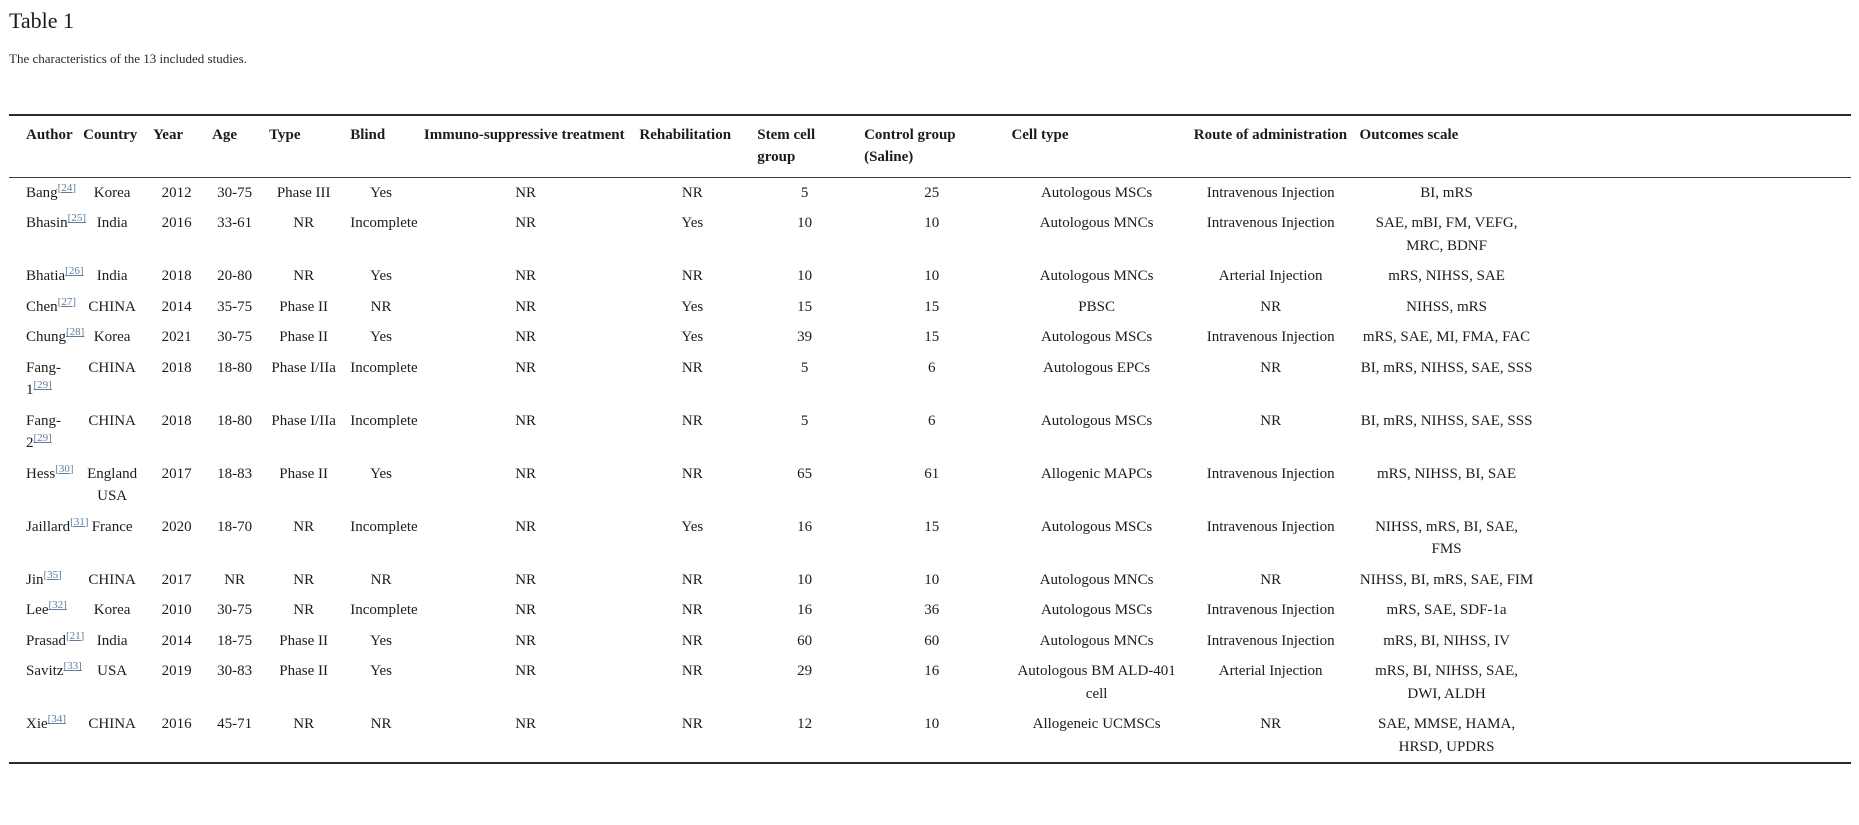 This screenshot has width=1859, height=825. What do you see at coordinates (805, 640) in the screenshot?
I see `stem-cell-group-cell: 60` at bounding box center [805, 640].